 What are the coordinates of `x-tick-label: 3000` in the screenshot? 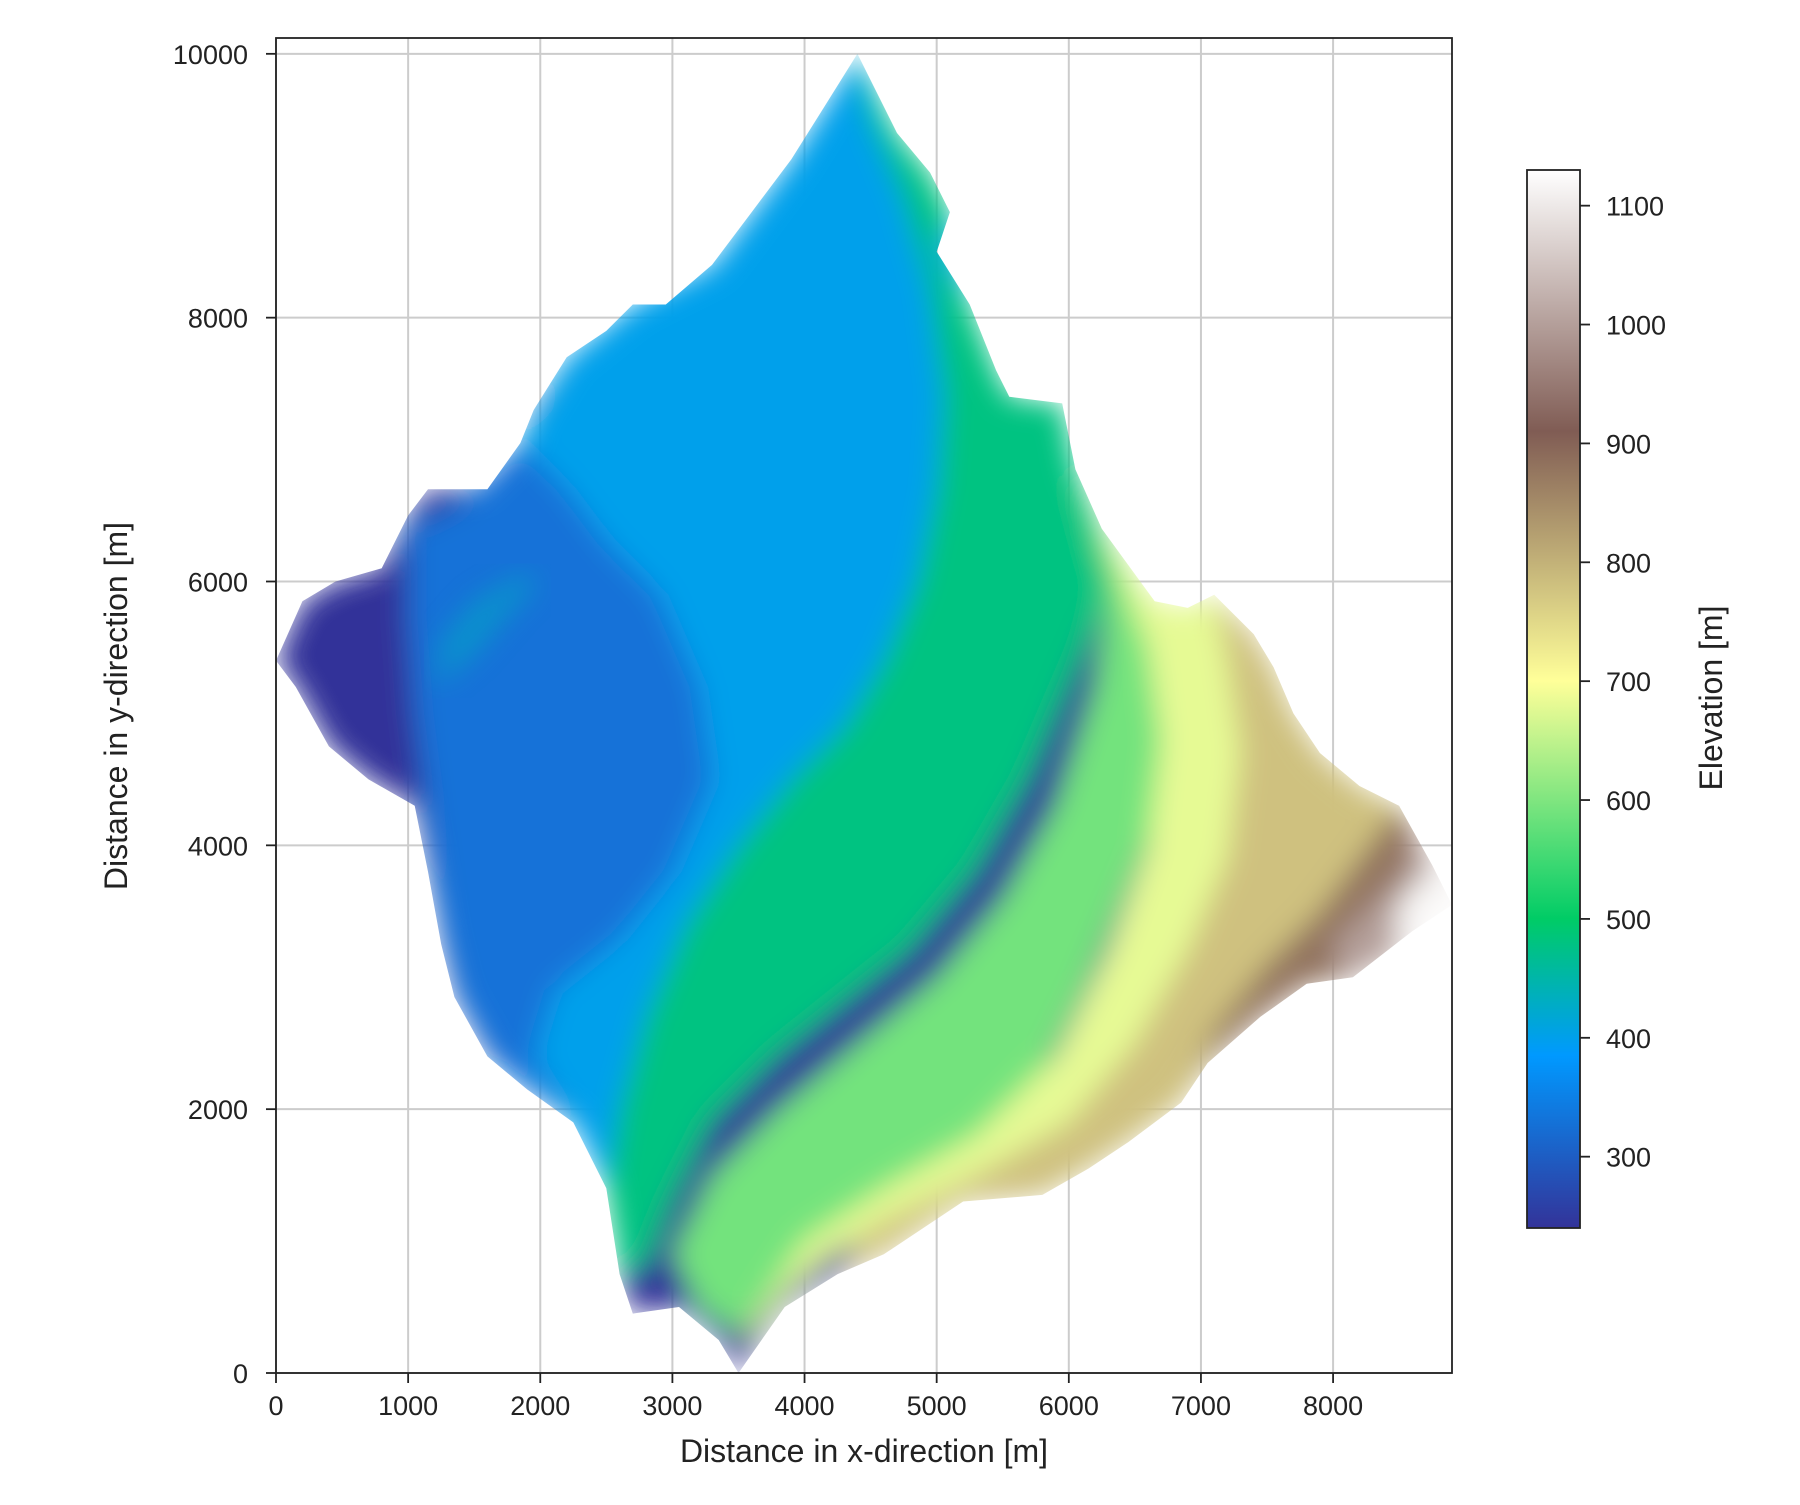 It's located at (672, 1406).